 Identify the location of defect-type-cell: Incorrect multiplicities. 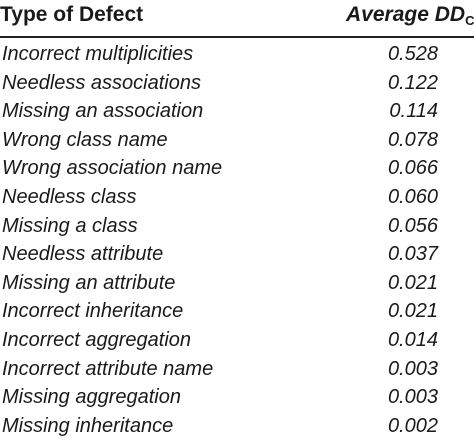
(98, 54).